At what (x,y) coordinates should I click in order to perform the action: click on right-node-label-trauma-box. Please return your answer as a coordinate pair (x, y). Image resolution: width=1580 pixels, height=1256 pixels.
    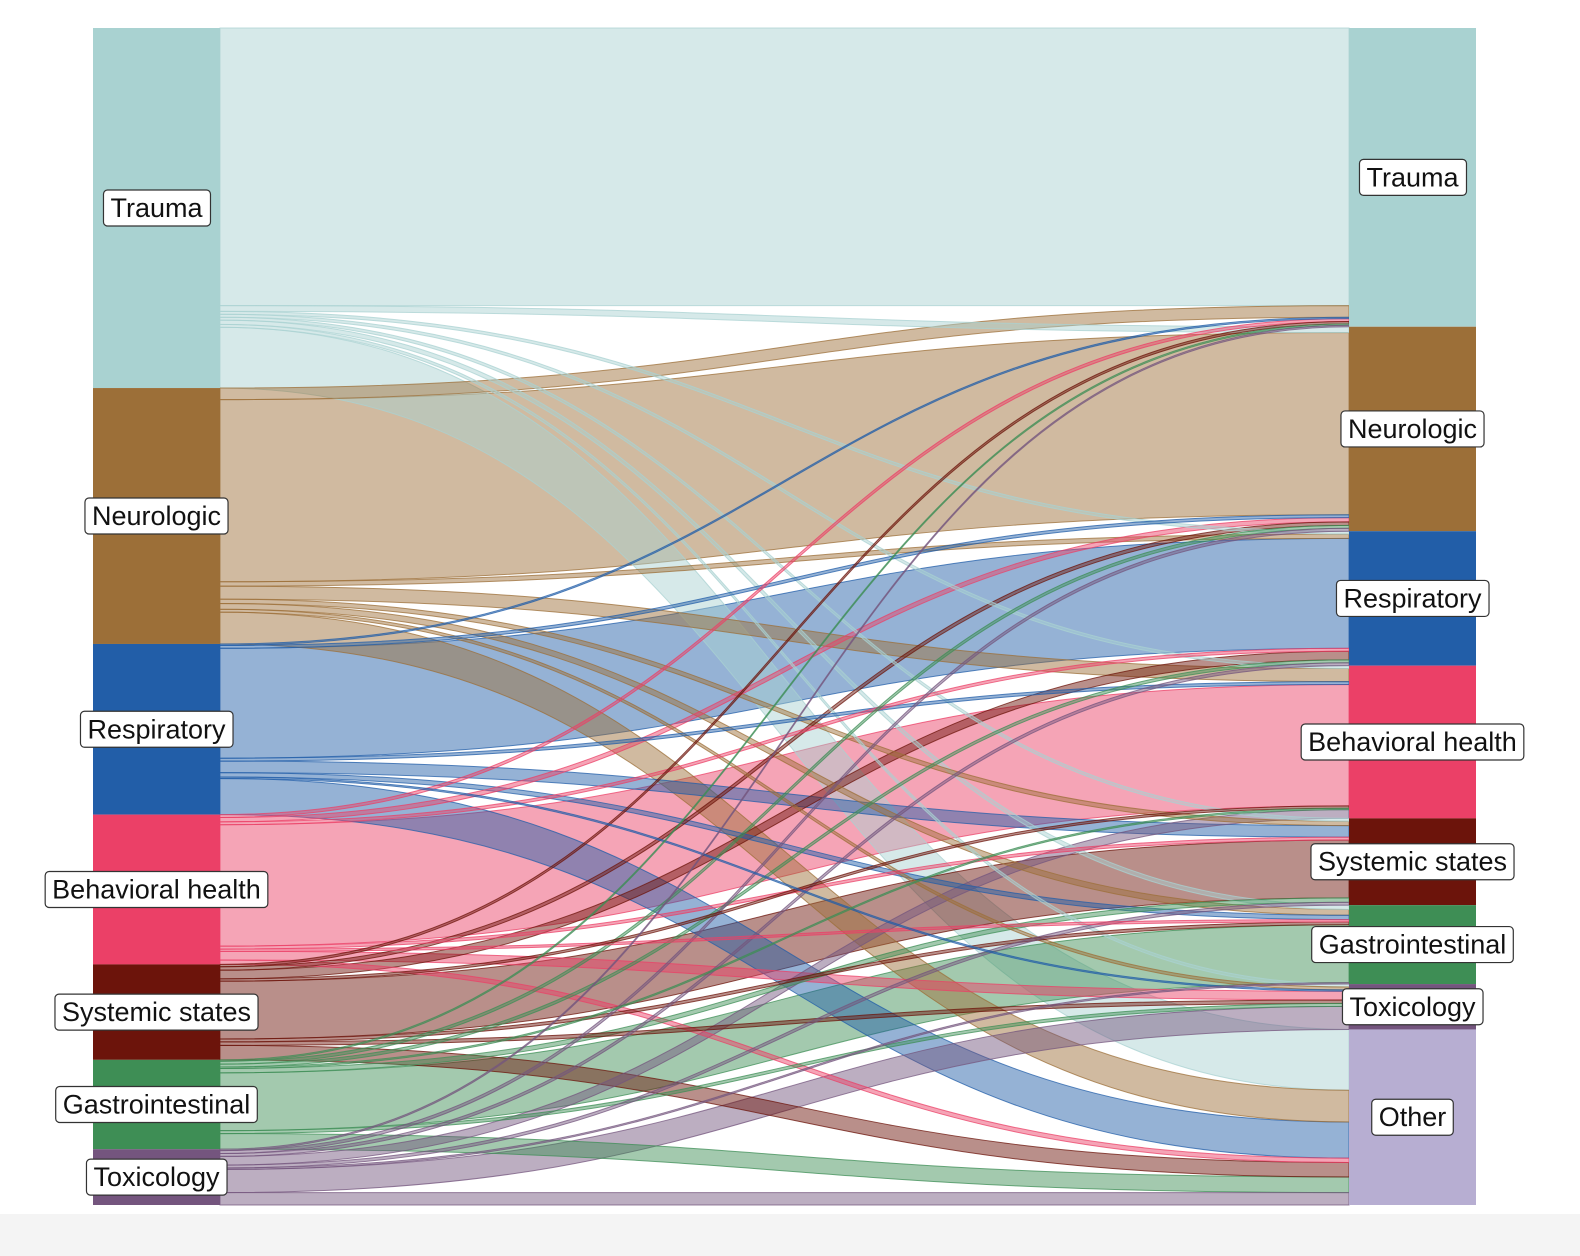
    Looking at the image, I should click on (1413, 177).